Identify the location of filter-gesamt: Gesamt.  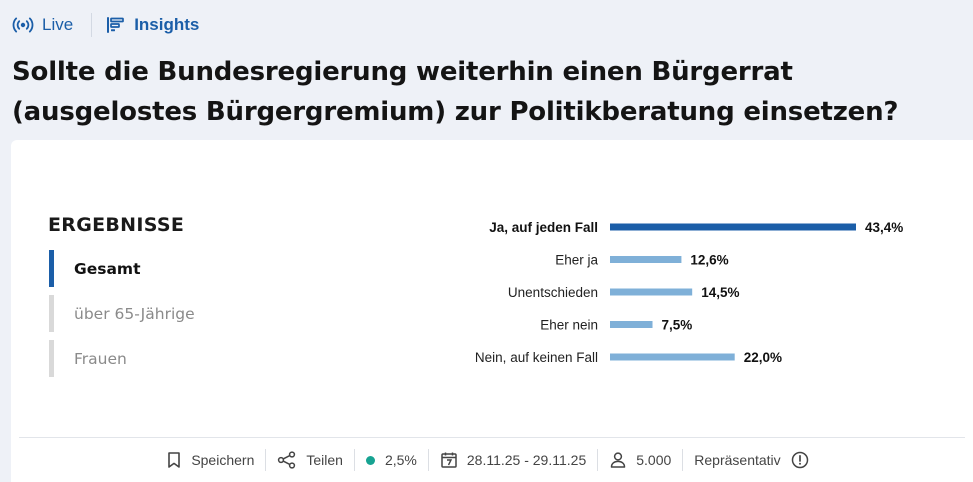
(149, 268).